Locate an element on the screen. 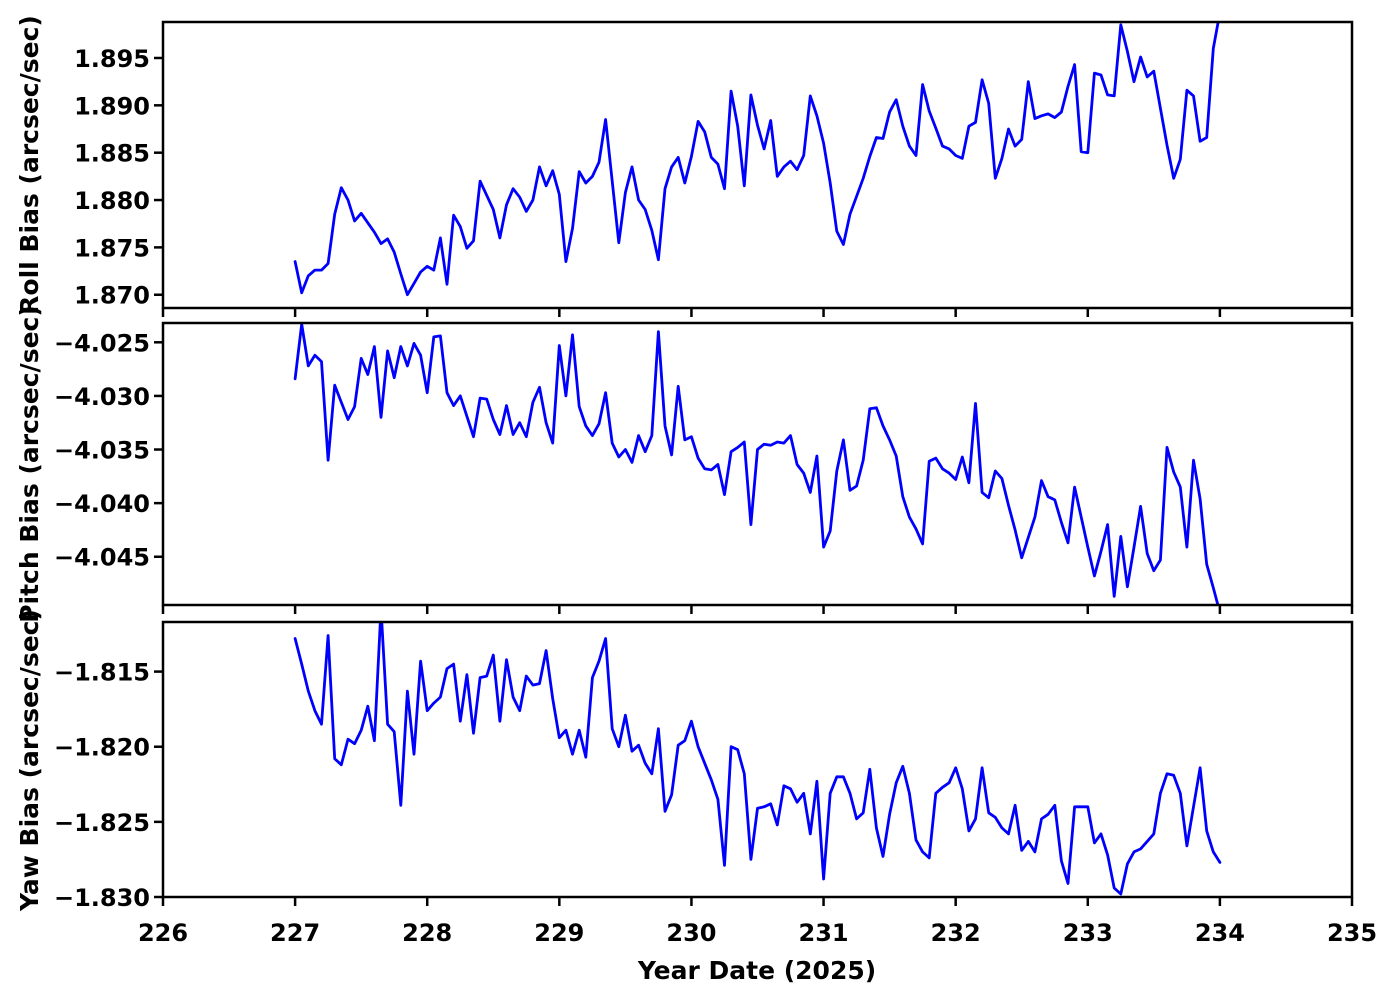 The width and height of the screenshot is (1400, 1000). x-tick-label: 232 is located at coordinates (956, 933).